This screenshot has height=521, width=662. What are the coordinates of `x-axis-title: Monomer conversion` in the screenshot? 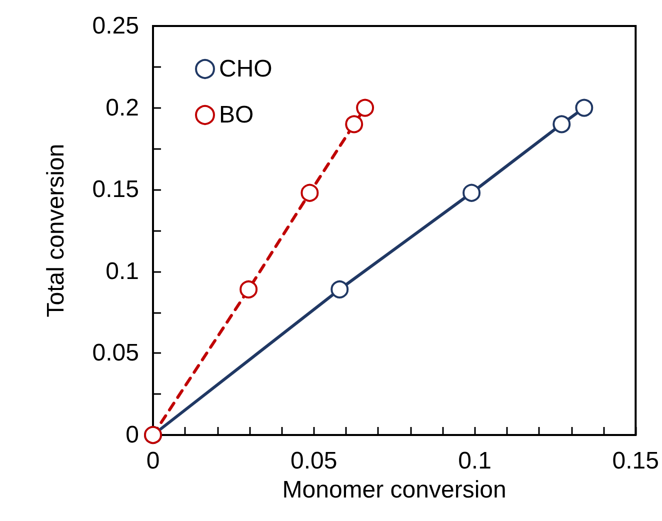 It's located at (394, 490).